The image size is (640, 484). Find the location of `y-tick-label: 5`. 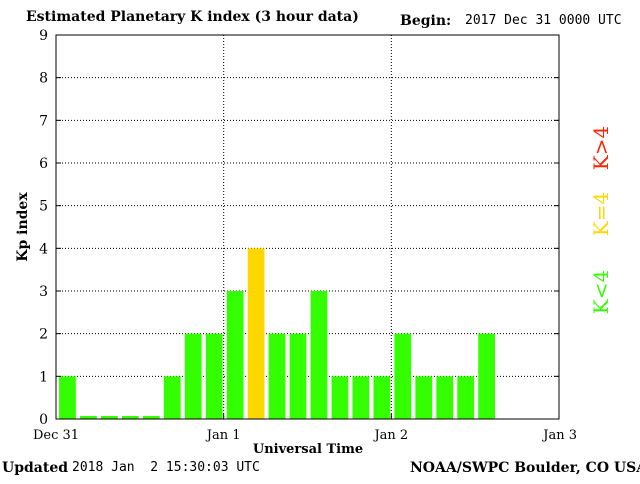

y-tick-label: 5 is located at coordinates (43, 207).